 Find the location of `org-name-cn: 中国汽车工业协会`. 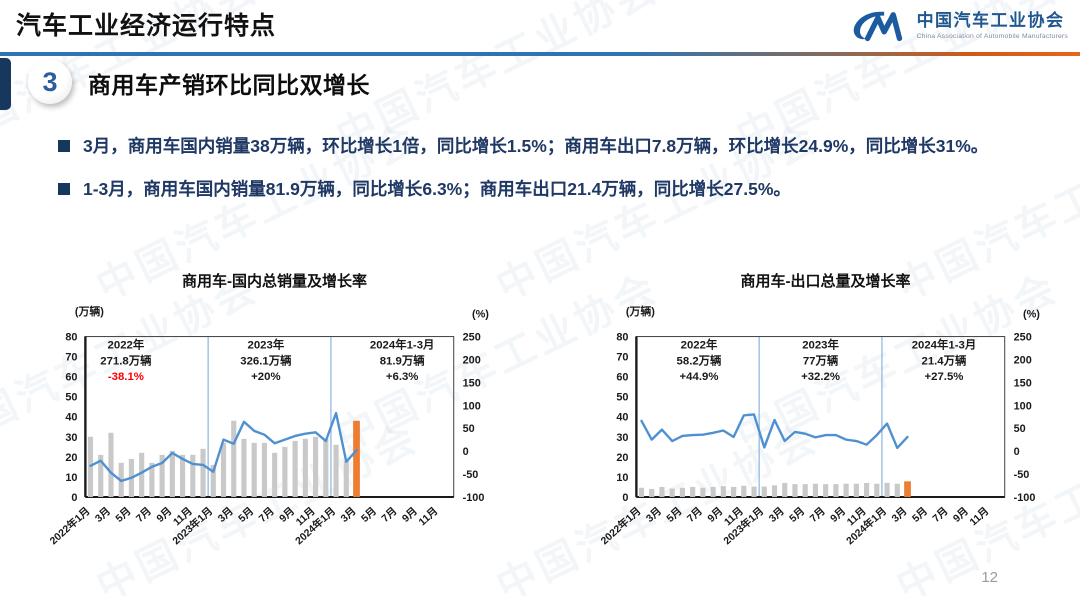

org-name-cn: 中国汽车工业协会 is located at coordinates (990, 21).